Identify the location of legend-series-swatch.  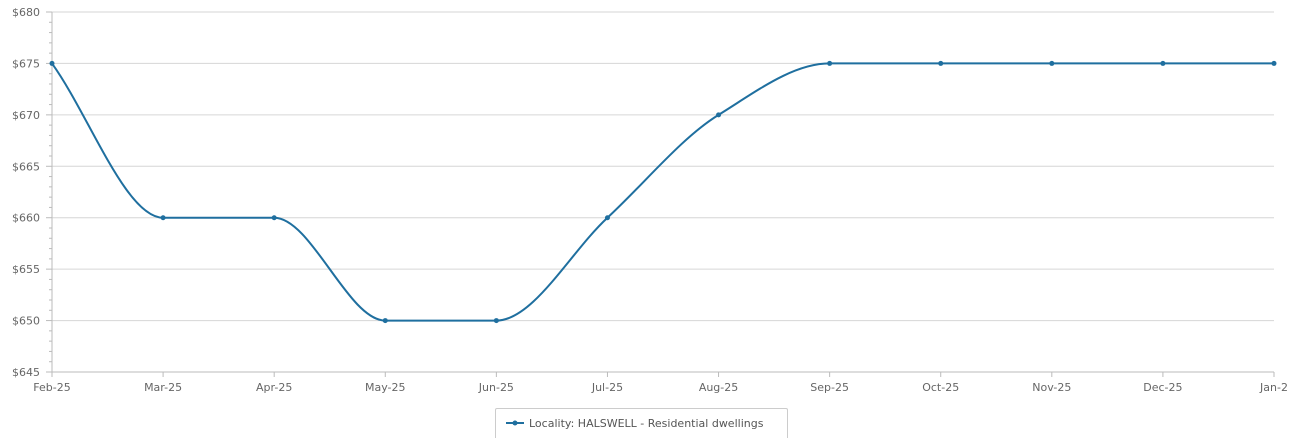
(515, 423).